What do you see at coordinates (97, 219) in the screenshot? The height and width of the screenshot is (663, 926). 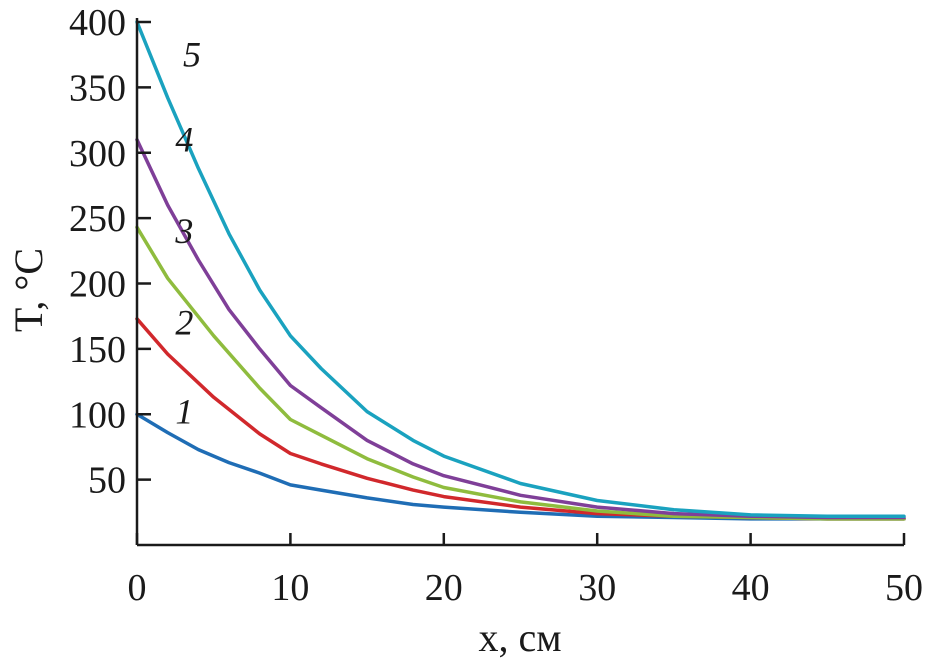 I see `y-tick-label: 250` at bounding box center [97, 219].